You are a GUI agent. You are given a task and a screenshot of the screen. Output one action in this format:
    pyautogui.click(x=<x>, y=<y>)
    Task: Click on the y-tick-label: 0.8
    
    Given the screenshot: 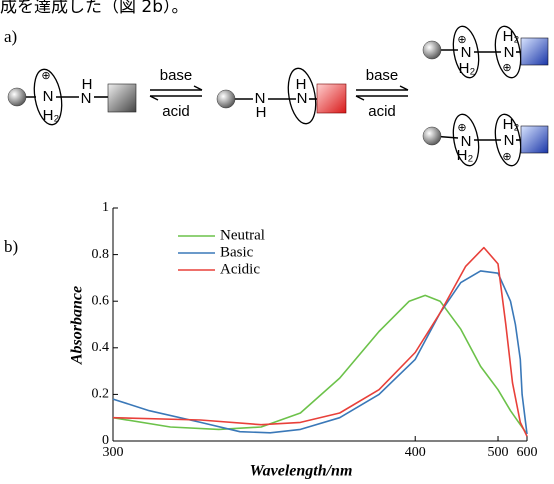 What is the action you would take?
    pyautogui.click(x=101, y=254)
    